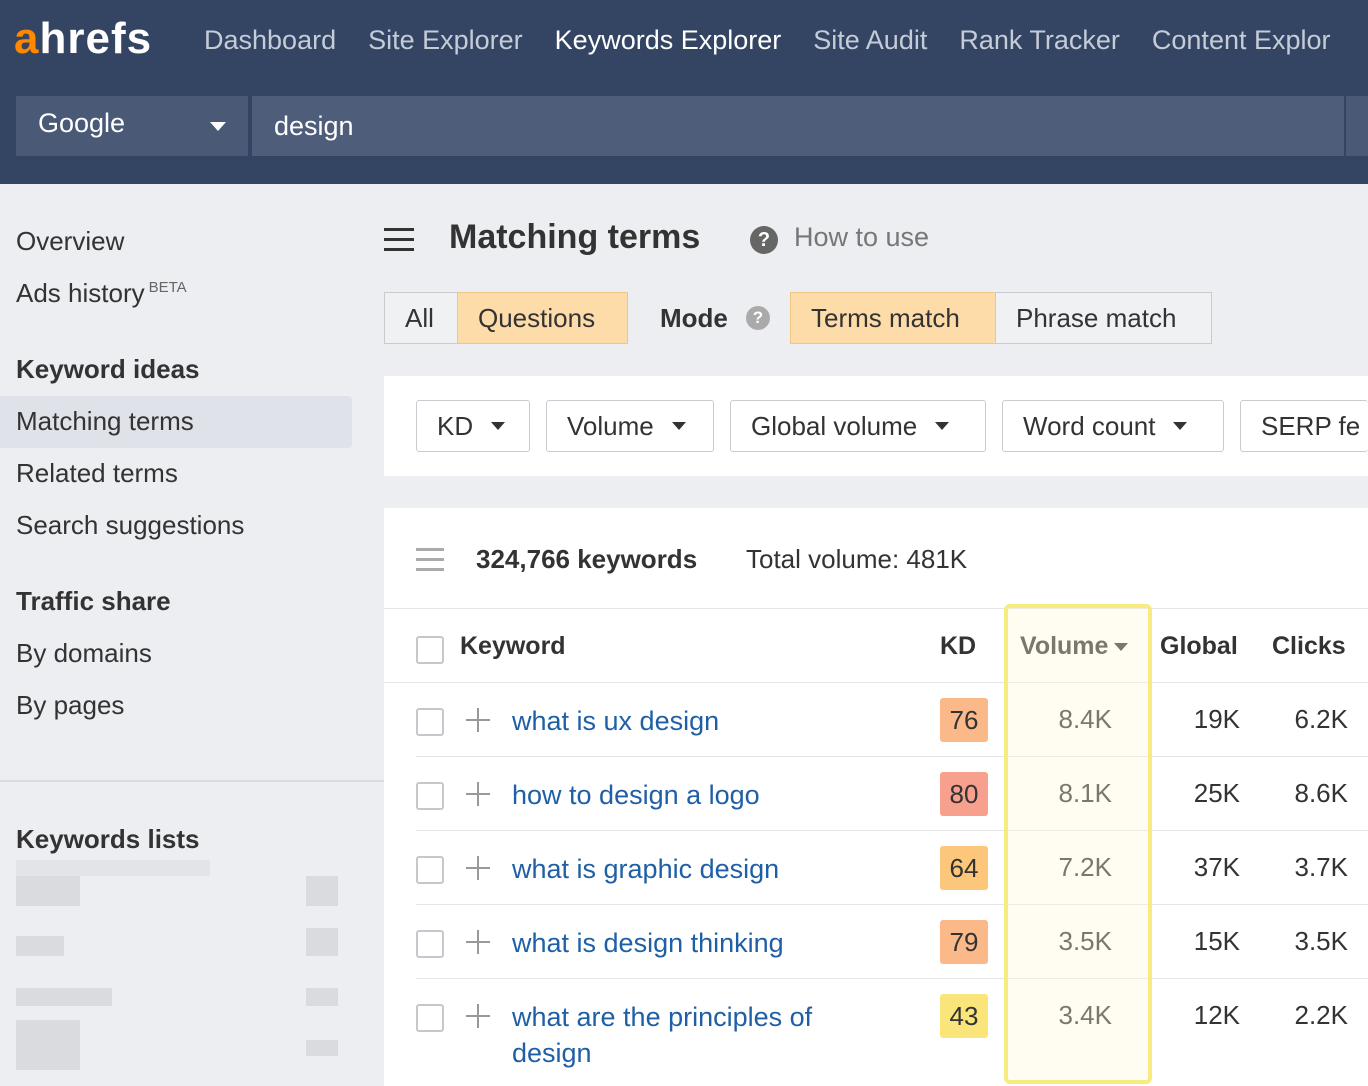 This screenshot has width=1368, height=1086. I want to click on how-to-use-link: How to use, so click(862, 237).